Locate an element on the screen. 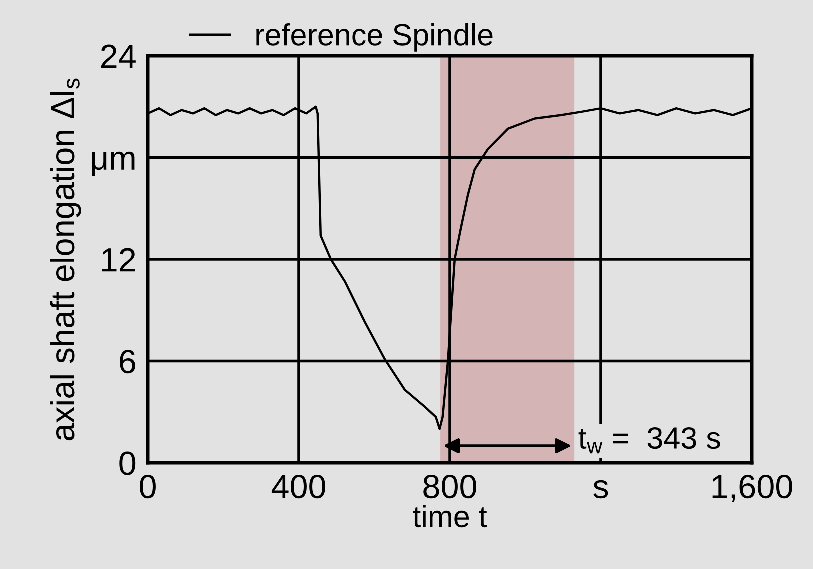 The image size is (813, 569). x-tick-label: 800 is located at coordinates (450, 486).